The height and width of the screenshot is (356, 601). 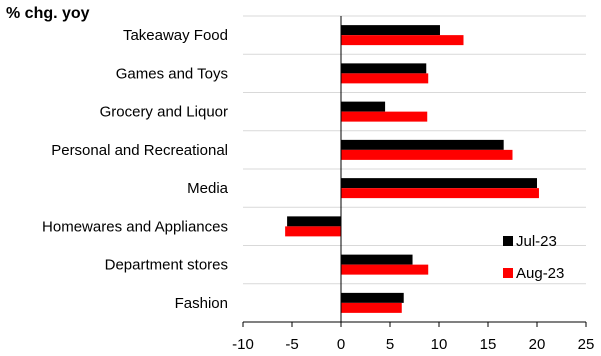 I want to click on legend-label-jul-23: Jul-23, so click(x=536, y=241).